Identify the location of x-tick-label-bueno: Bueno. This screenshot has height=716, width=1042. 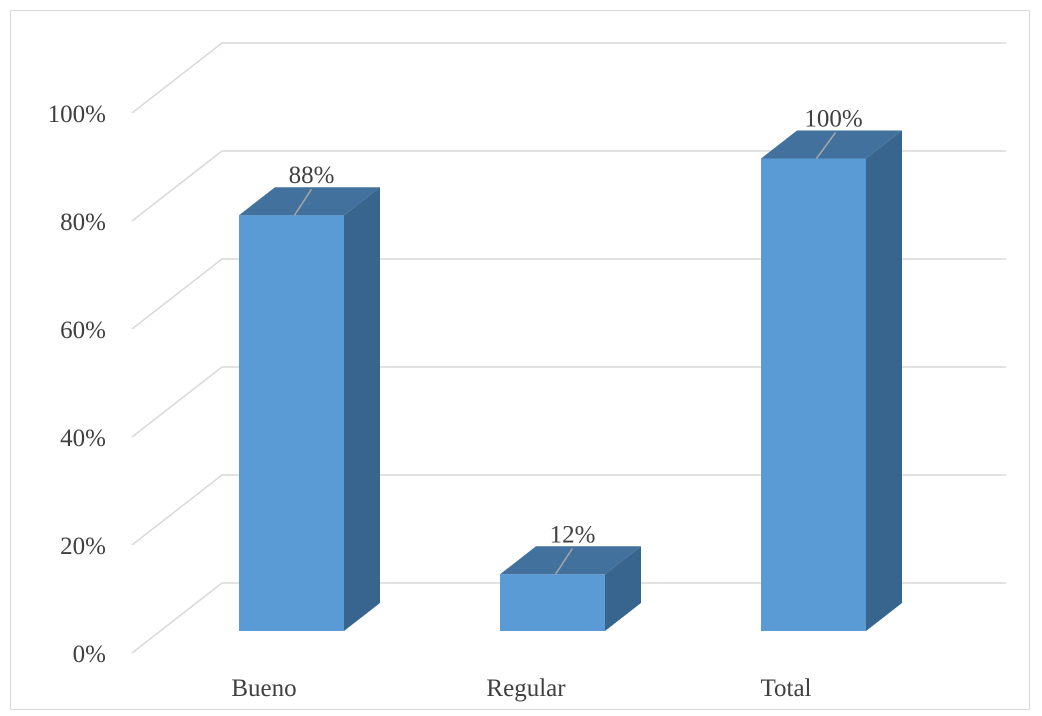
(263, 688).